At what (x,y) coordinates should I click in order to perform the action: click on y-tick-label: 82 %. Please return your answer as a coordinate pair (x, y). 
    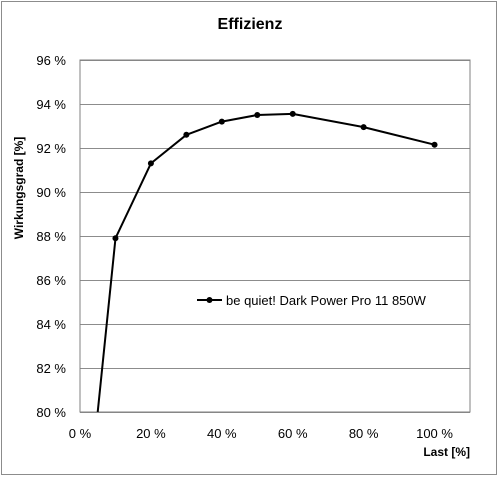
    Looking at the image, I should click on (51, 368).